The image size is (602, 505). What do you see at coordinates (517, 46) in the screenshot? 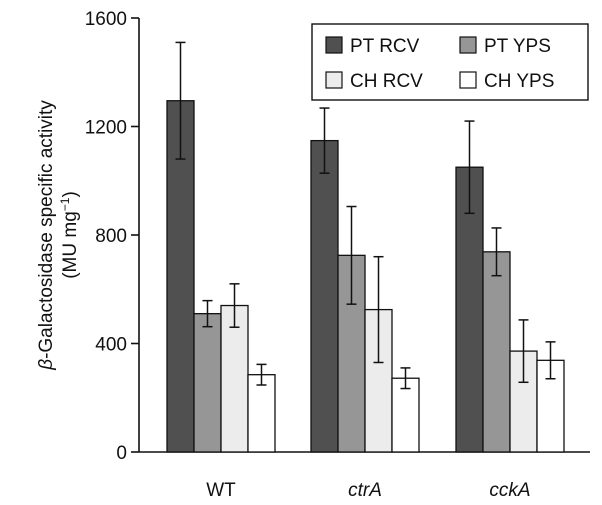
I see `legend-label: PT YPS` at bounding box center [517, 46].